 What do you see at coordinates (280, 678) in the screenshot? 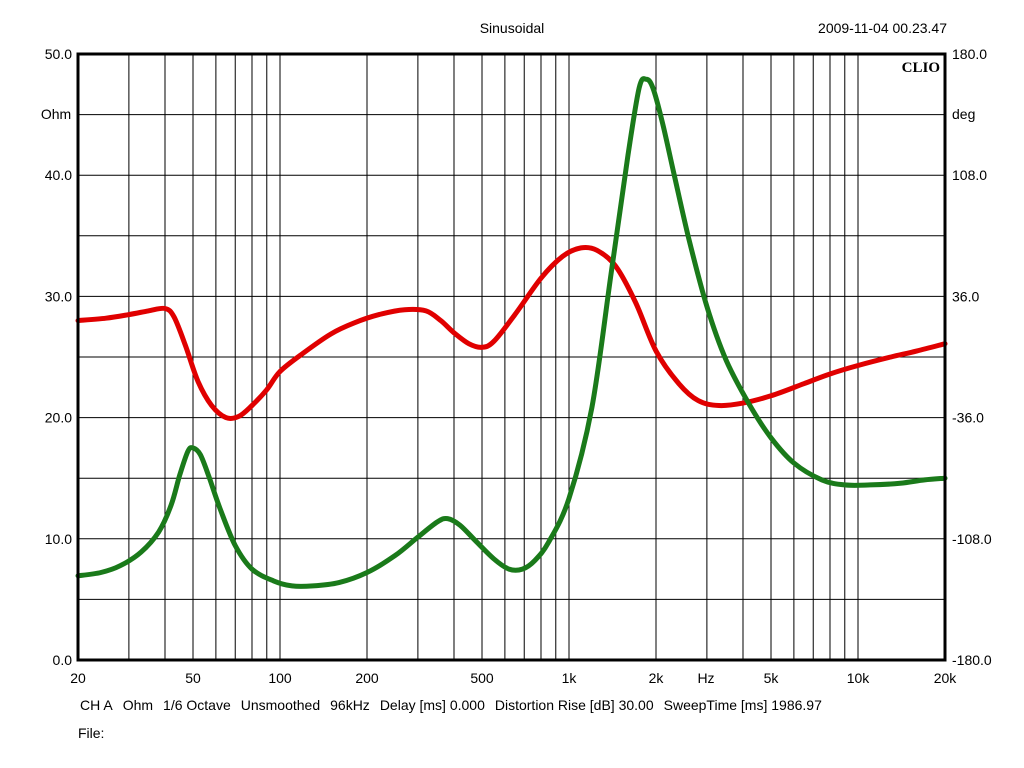
I see `x-tick-label: 100` at bounding box center [280, 678].